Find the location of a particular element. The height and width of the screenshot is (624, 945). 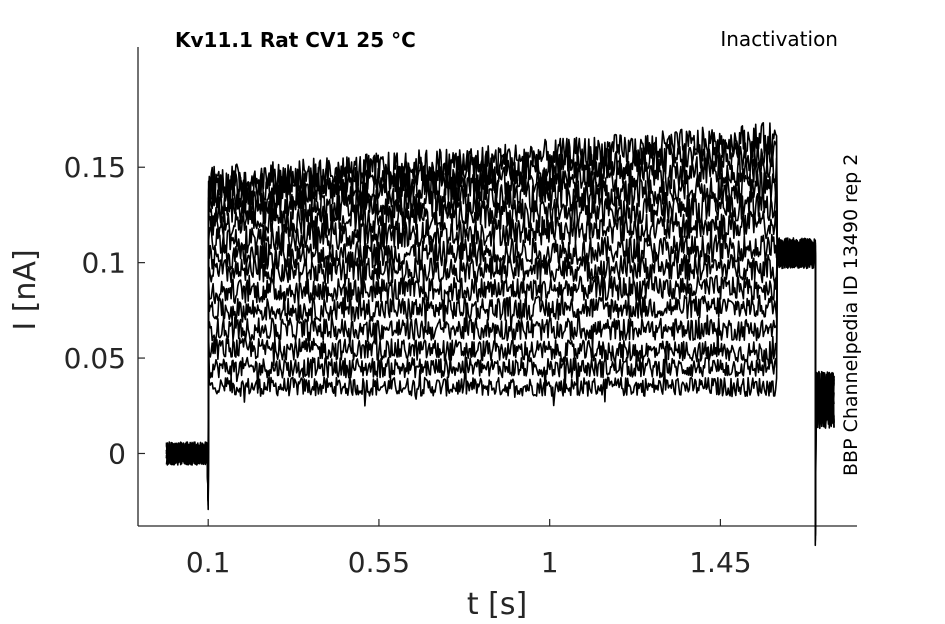

y-tick-label: 0.05 is located at coordinates (95, 358).